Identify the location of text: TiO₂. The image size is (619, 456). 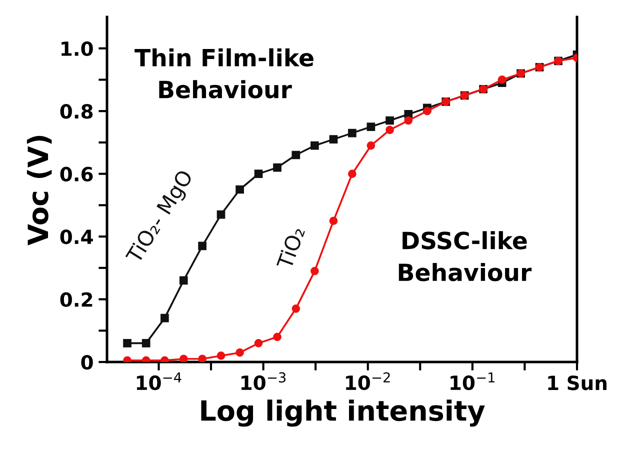
(291, 248).